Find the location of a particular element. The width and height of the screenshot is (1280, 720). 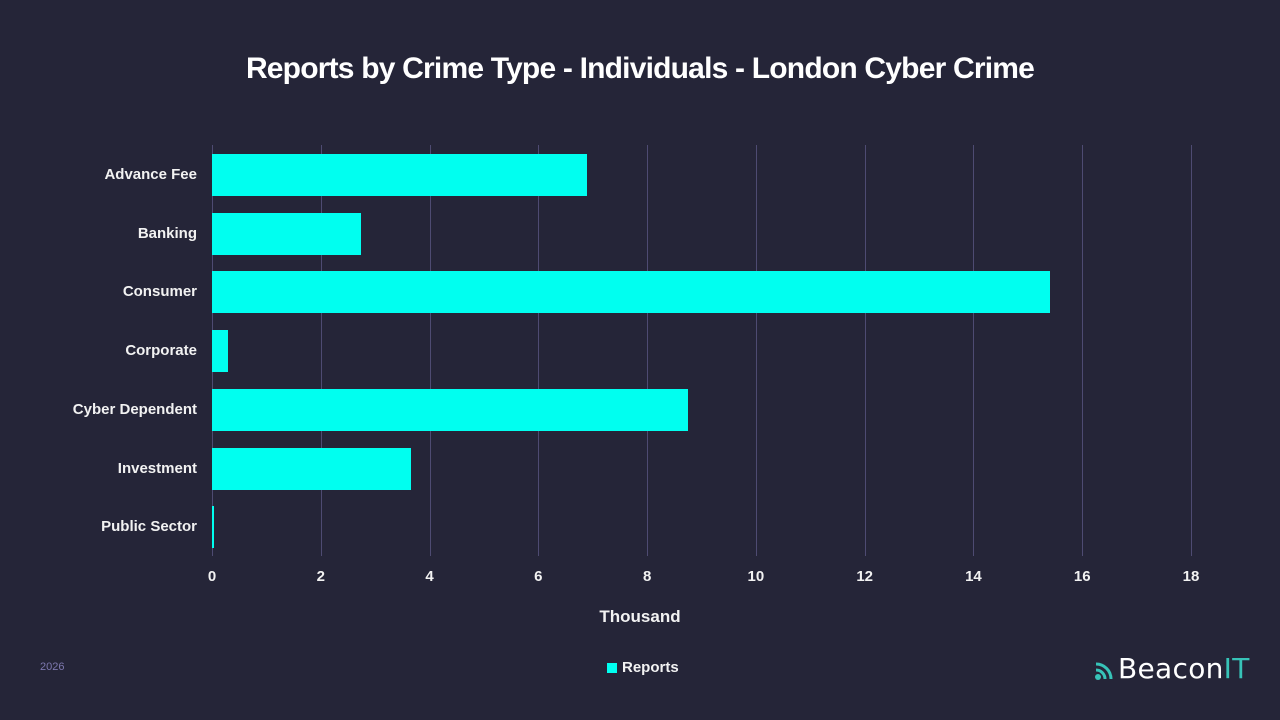

x-tick-label: 6 is located at coordinates (538, 576).